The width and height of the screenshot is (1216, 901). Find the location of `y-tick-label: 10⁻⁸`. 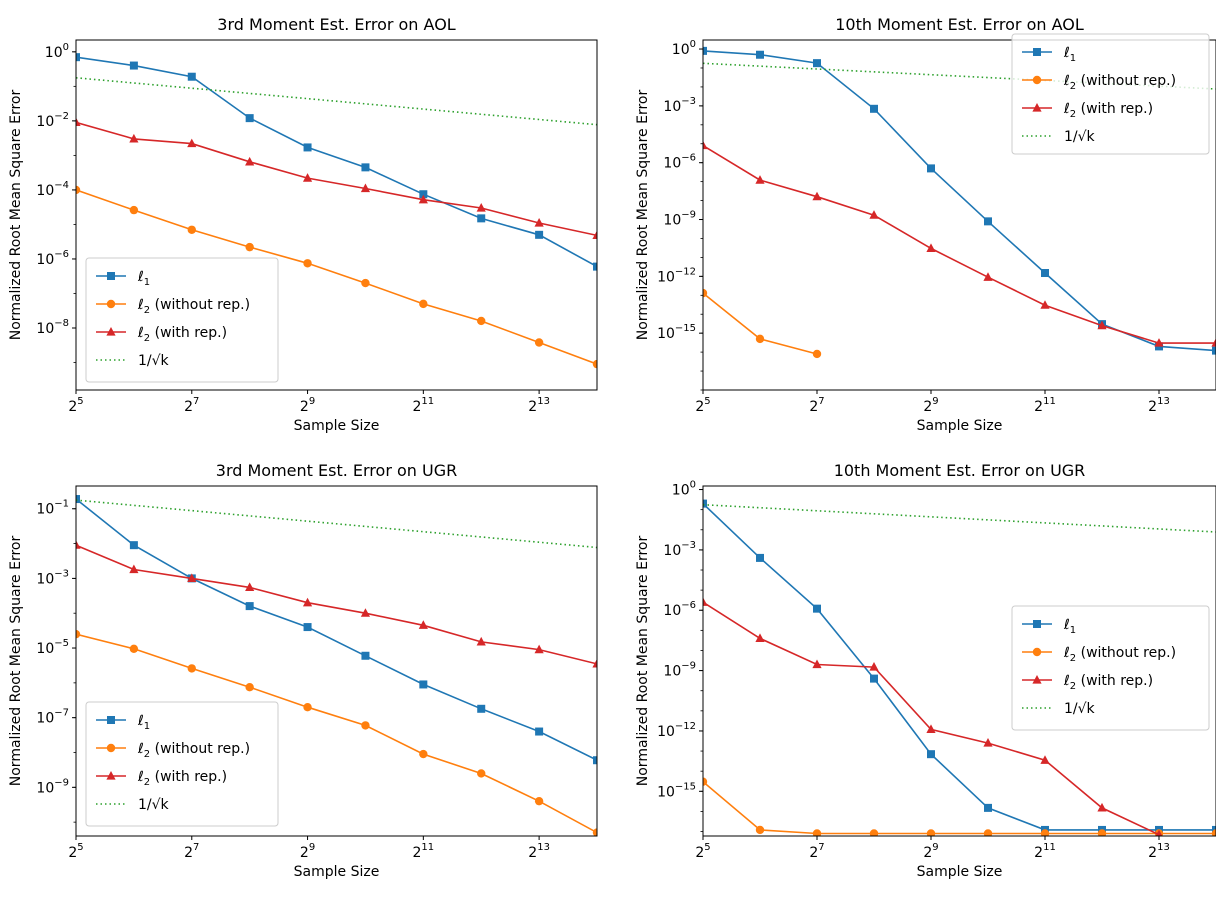

y-tick-label: 10⁻⁸ is located at coordinates (52, 327).